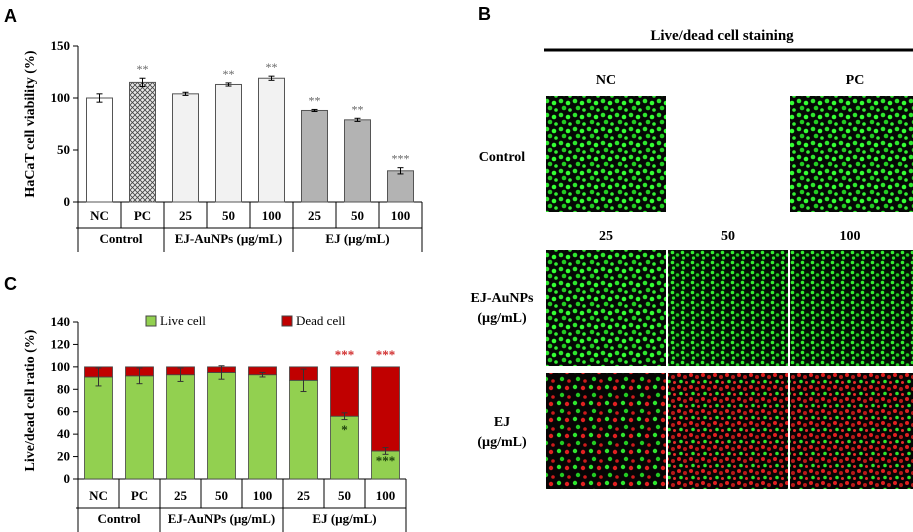 The image size is (913, 532). Describe the element at coordinates (287, 321) in the screenshot. I see `legend-swatch-dead` at that location.